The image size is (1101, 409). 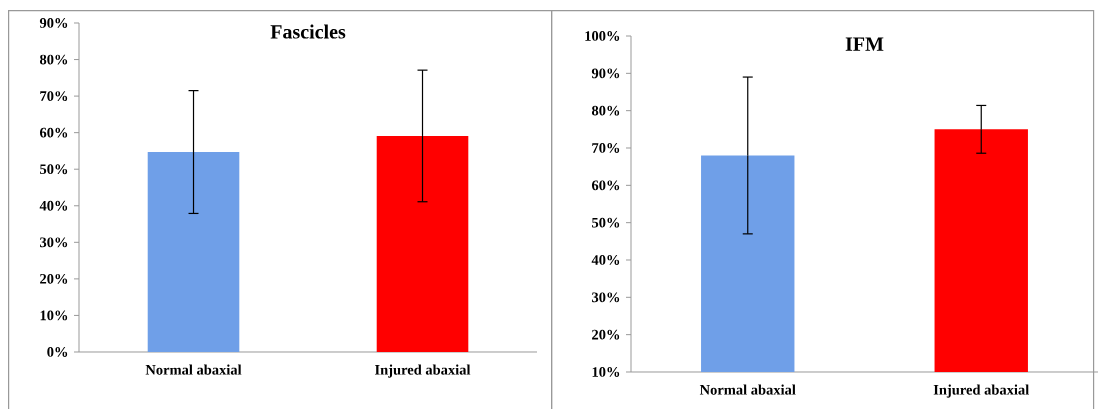 I want to click on chart-title: Fascicles, so click(x=308, y=31).